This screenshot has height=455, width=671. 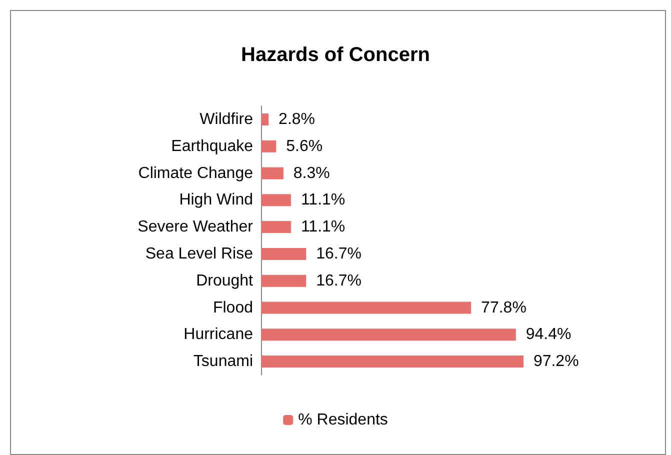 What do you see at coordinates (212, 146) in the screenshot?
I see `y-tick-label: Earthquake` at bounding box center [212, 146].